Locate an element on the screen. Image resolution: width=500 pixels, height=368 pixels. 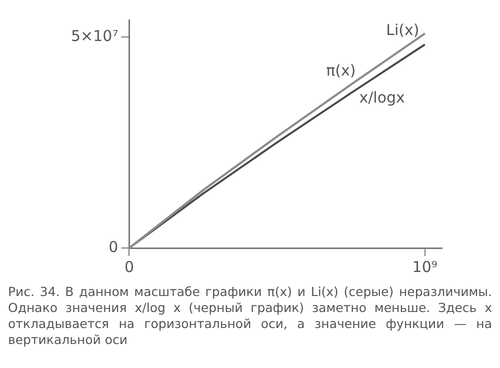
x-tick-label: 10⁹ is located at coordinates (425, 267).